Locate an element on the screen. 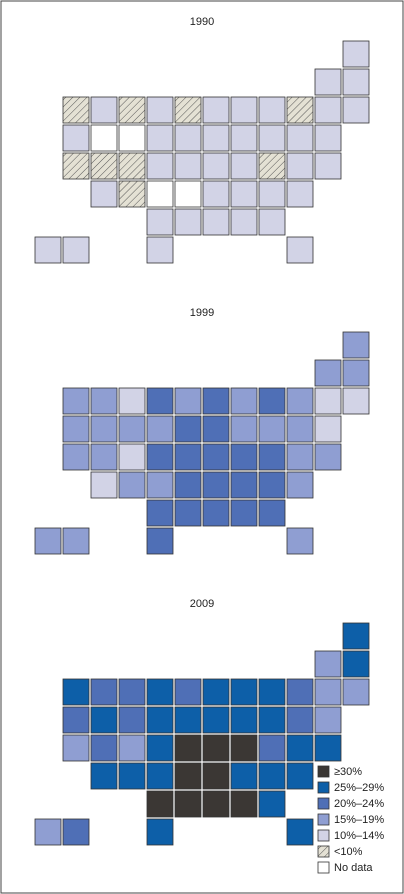 This screenshot has height=894, width=404. map-title: 1990 is located at coordinates (202, 22).